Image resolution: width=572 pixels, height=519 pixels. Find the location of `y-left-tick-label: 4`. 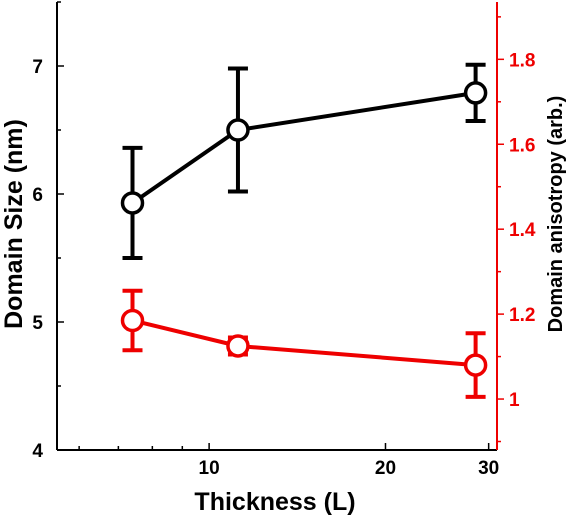

y-left-tick-label: 4 is located at coordinates (37, 451).